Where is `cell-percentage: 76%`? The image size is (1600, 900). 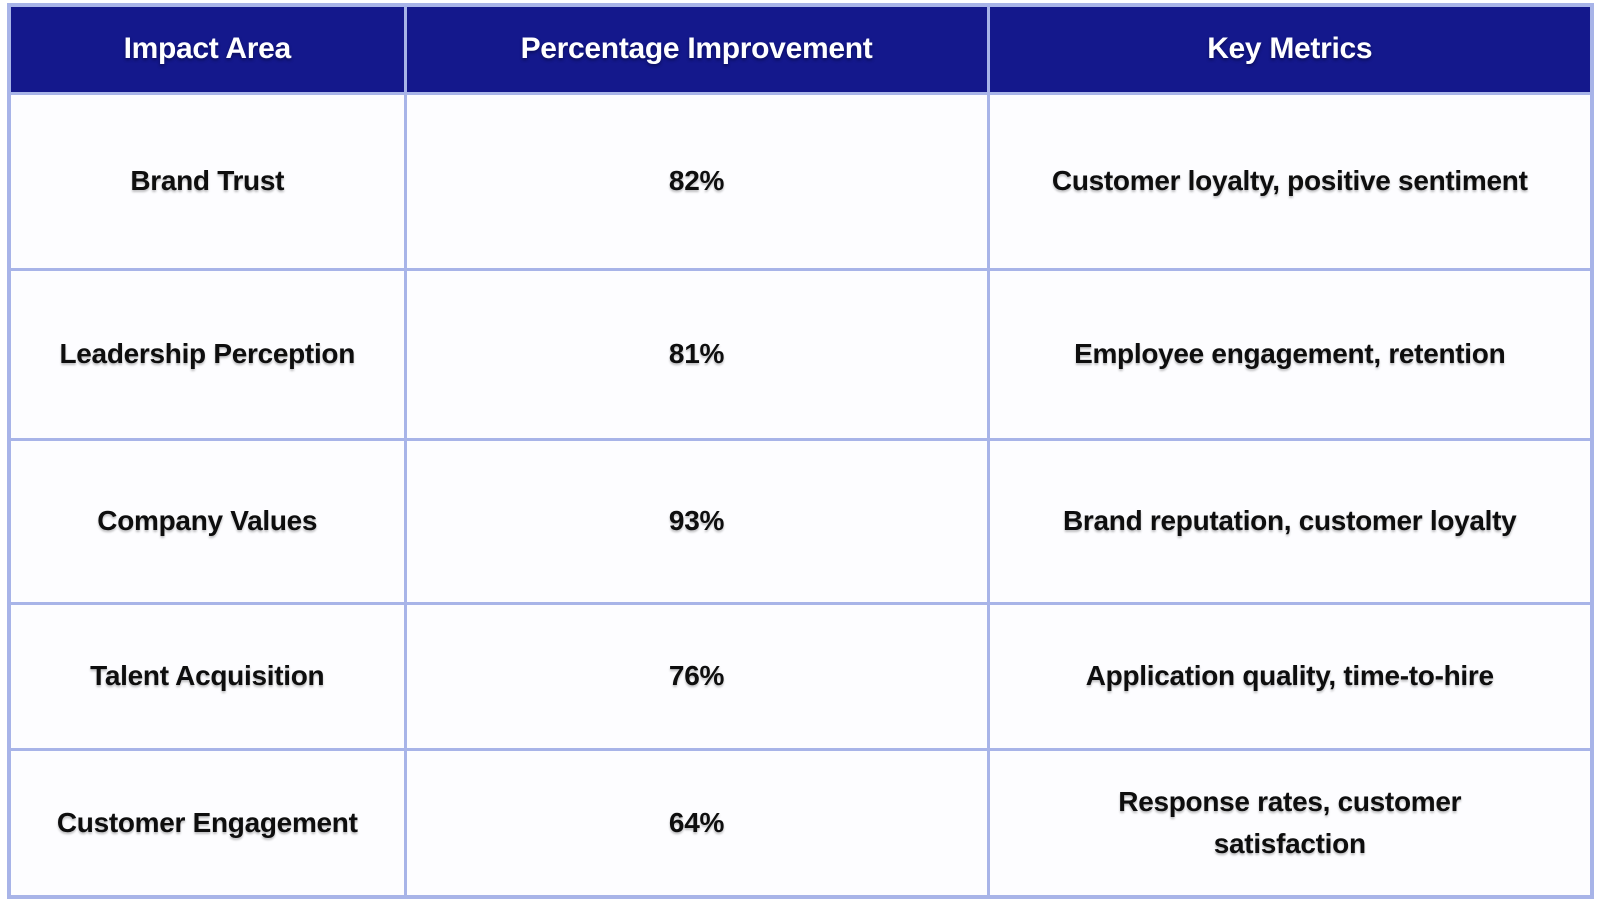 cell-percentage: 76% is located at coordinates (696, 676).